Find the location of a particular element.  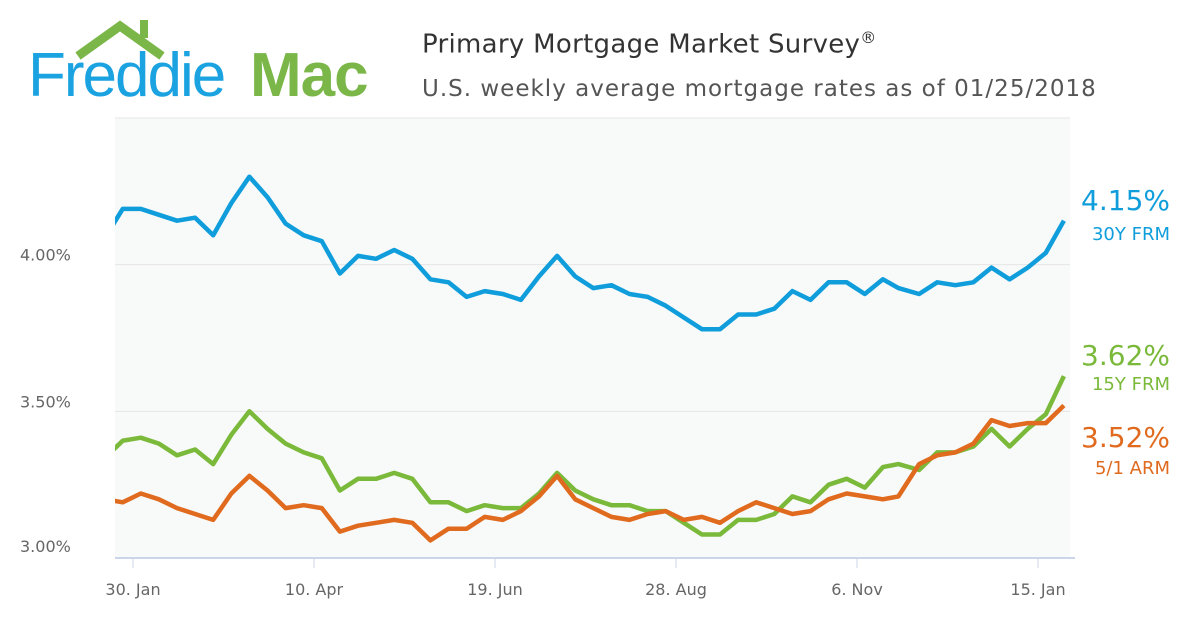

x-tick-label: 15. Jan is located at coordinates (1037, 589).